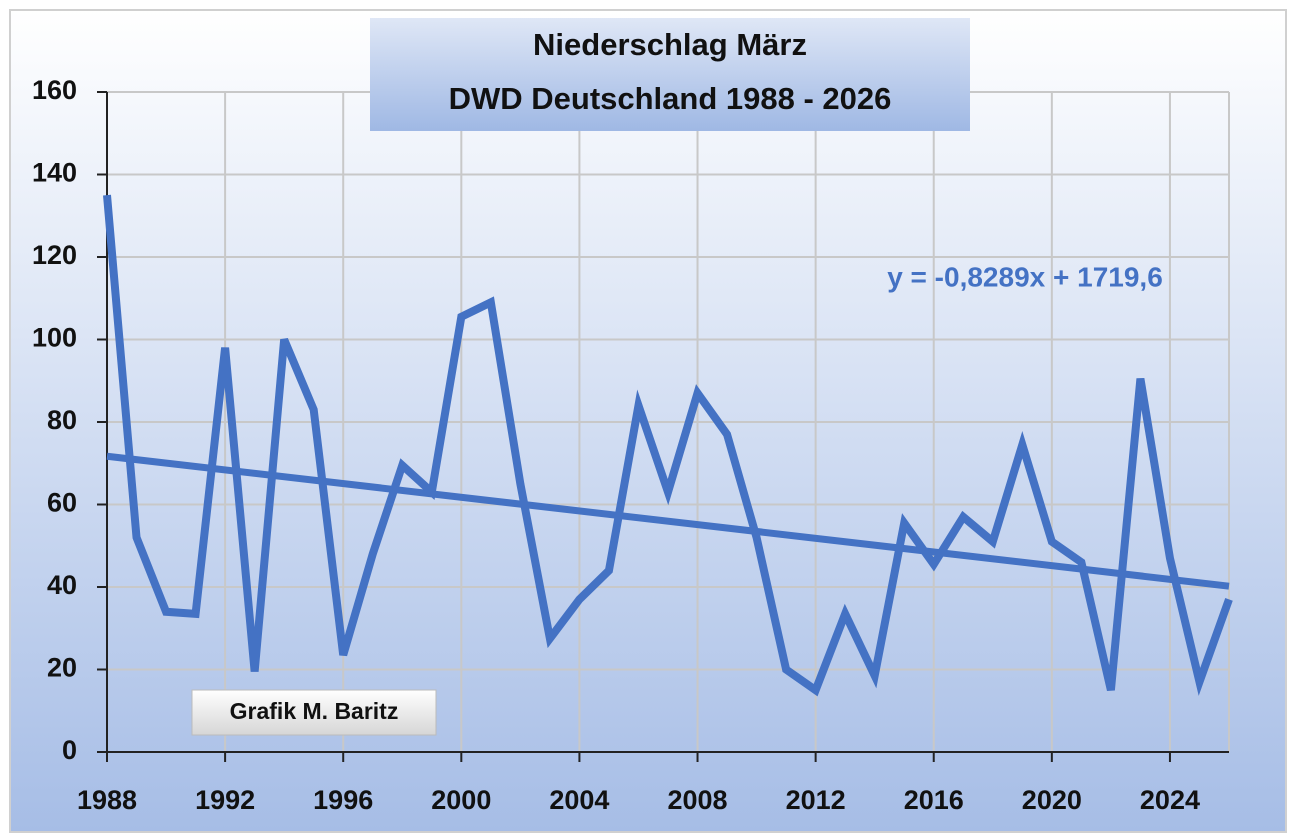 This screenshot has height=836, width=1290. I want to click on x-tick-label: 1992, so click(225, 800).